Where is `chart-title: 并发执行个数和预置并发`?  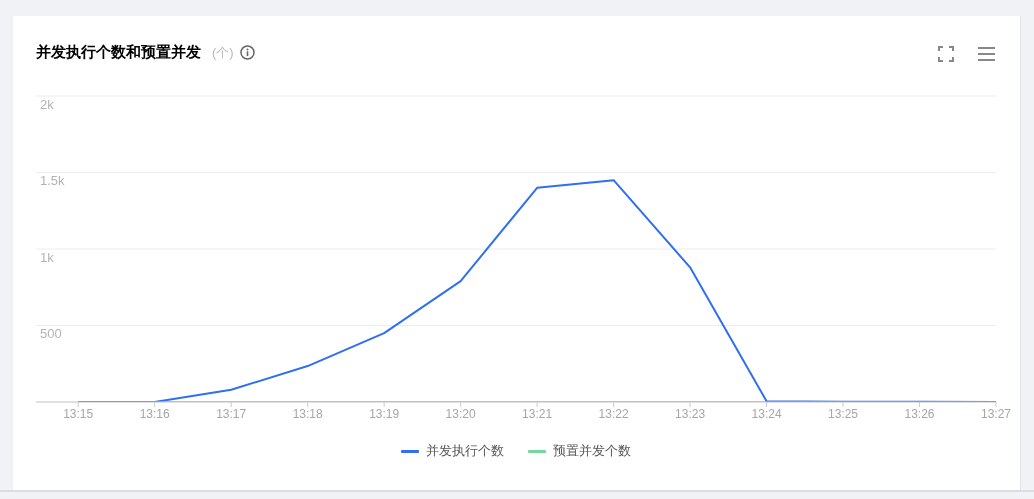
chart-title: 并发执行个数和预置并发 is located at coordinates (118, 52).